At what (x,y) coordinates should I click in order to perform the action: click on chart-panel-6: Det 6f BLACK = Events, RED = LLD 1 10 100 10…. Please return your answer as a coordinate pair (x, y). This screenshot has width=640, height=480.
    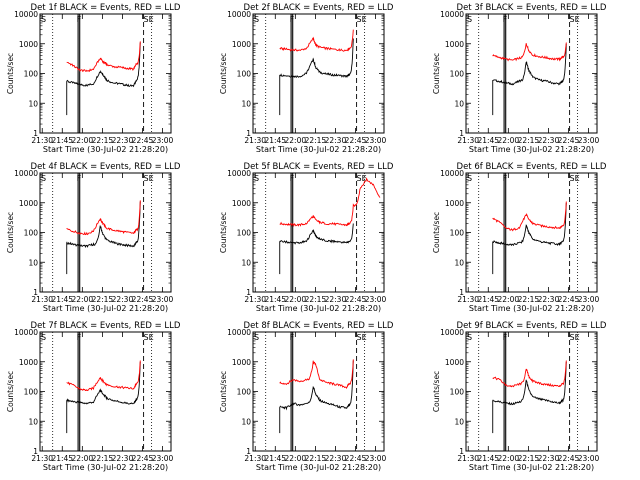
    Looking at the image, I should click on (519, 237).